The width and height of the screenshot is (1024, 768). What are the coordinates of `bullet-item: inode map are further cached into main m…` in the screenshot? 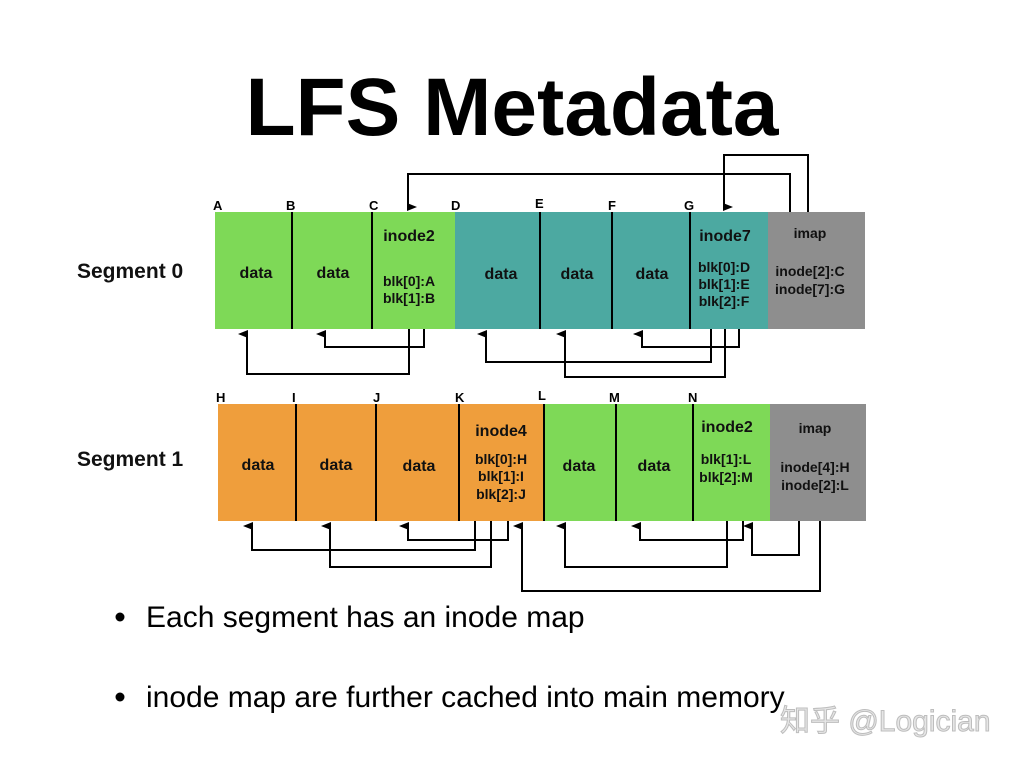 It's located at (465, 697).